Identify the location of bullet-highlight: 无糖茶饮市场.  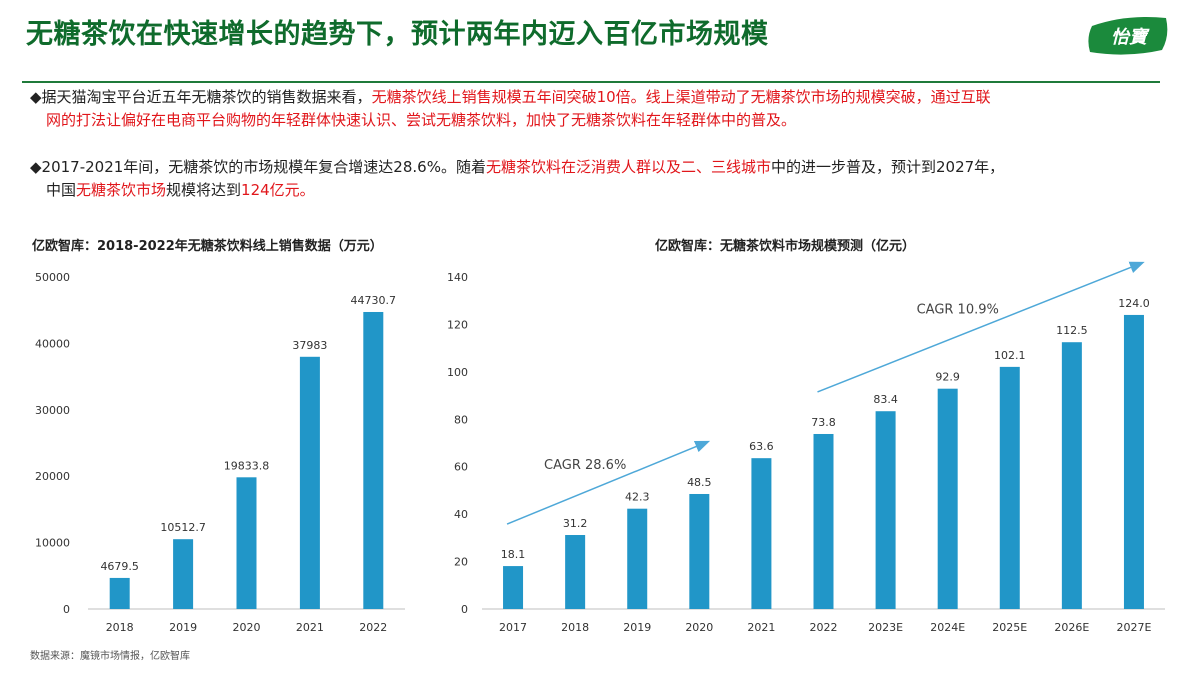
(121, 190).